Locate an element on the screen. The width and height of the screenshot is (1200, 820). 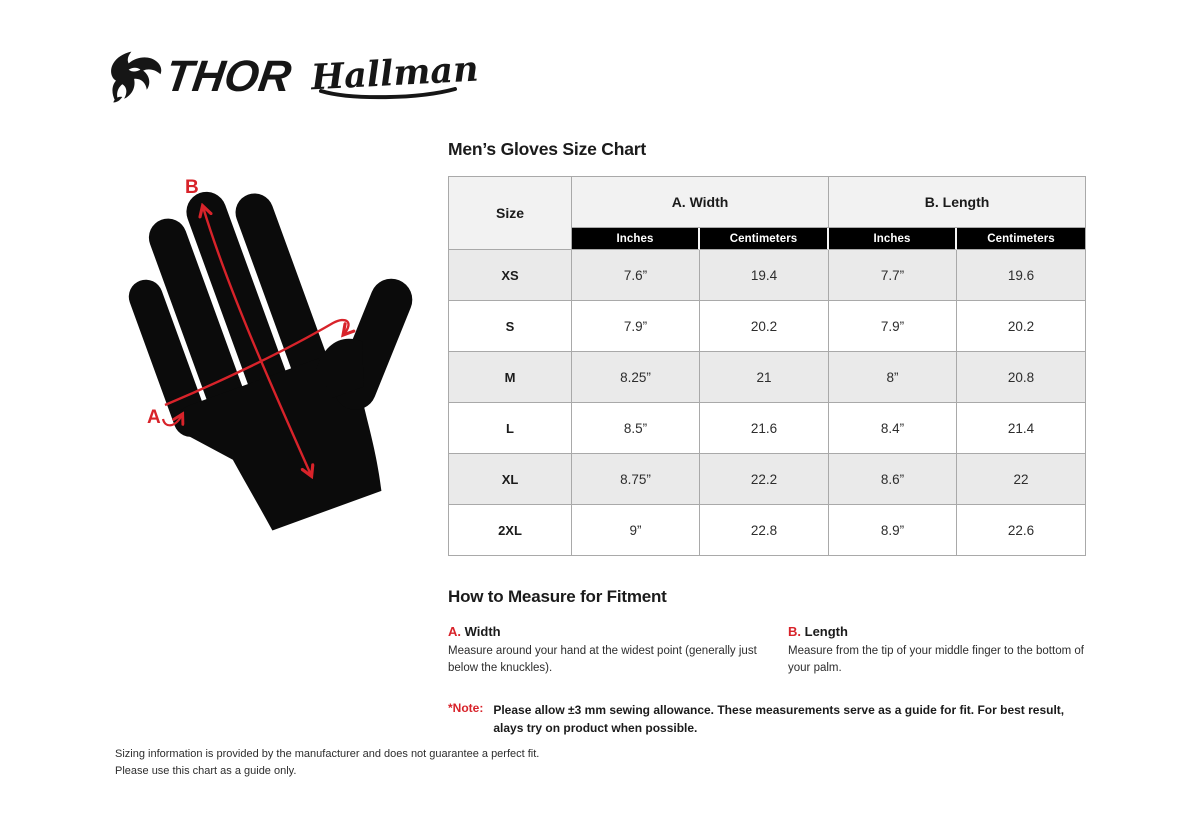
col-header-length-inches: Inches is located at coordinates (893, 239).